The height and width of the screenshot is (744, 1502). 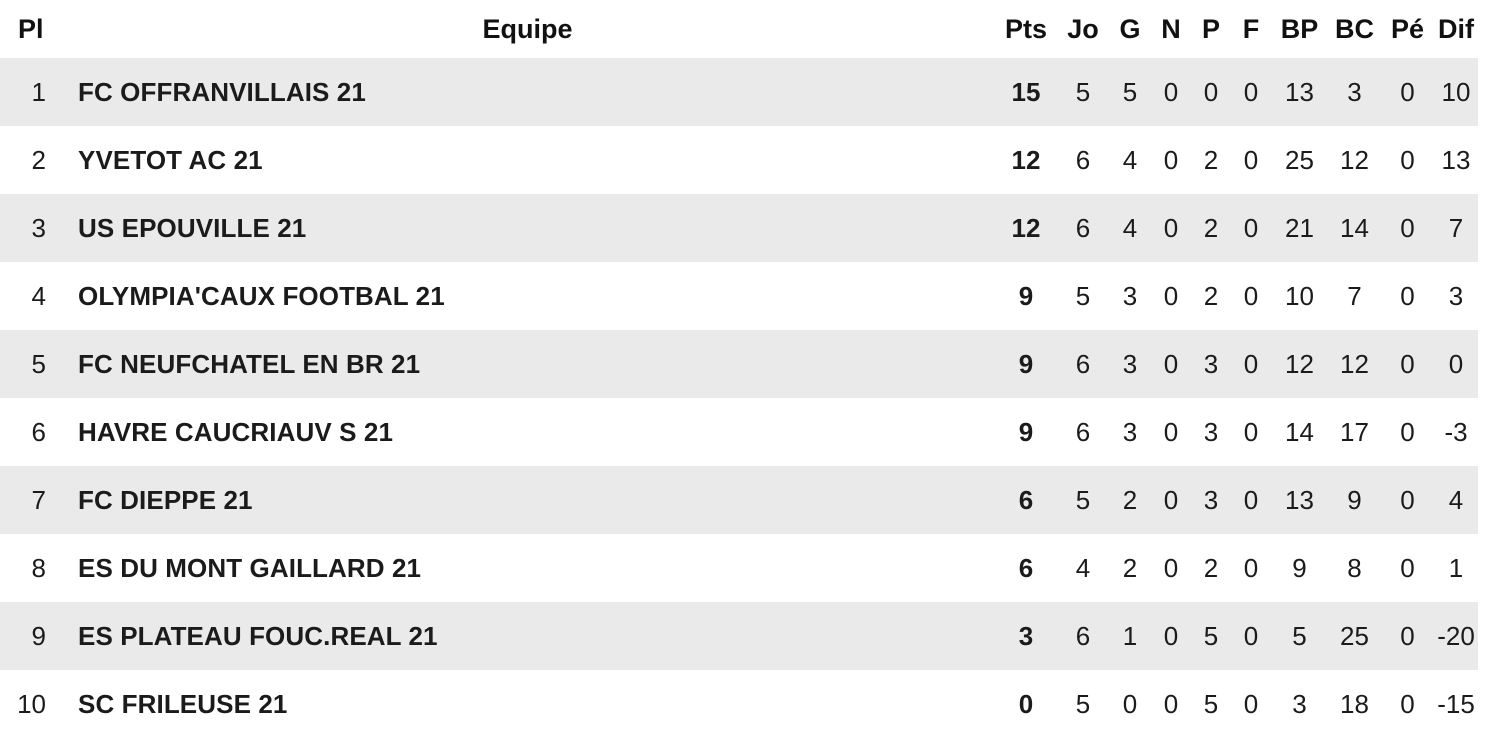 I want to click on column-header-losses: P, so click(x=1211, y=29).